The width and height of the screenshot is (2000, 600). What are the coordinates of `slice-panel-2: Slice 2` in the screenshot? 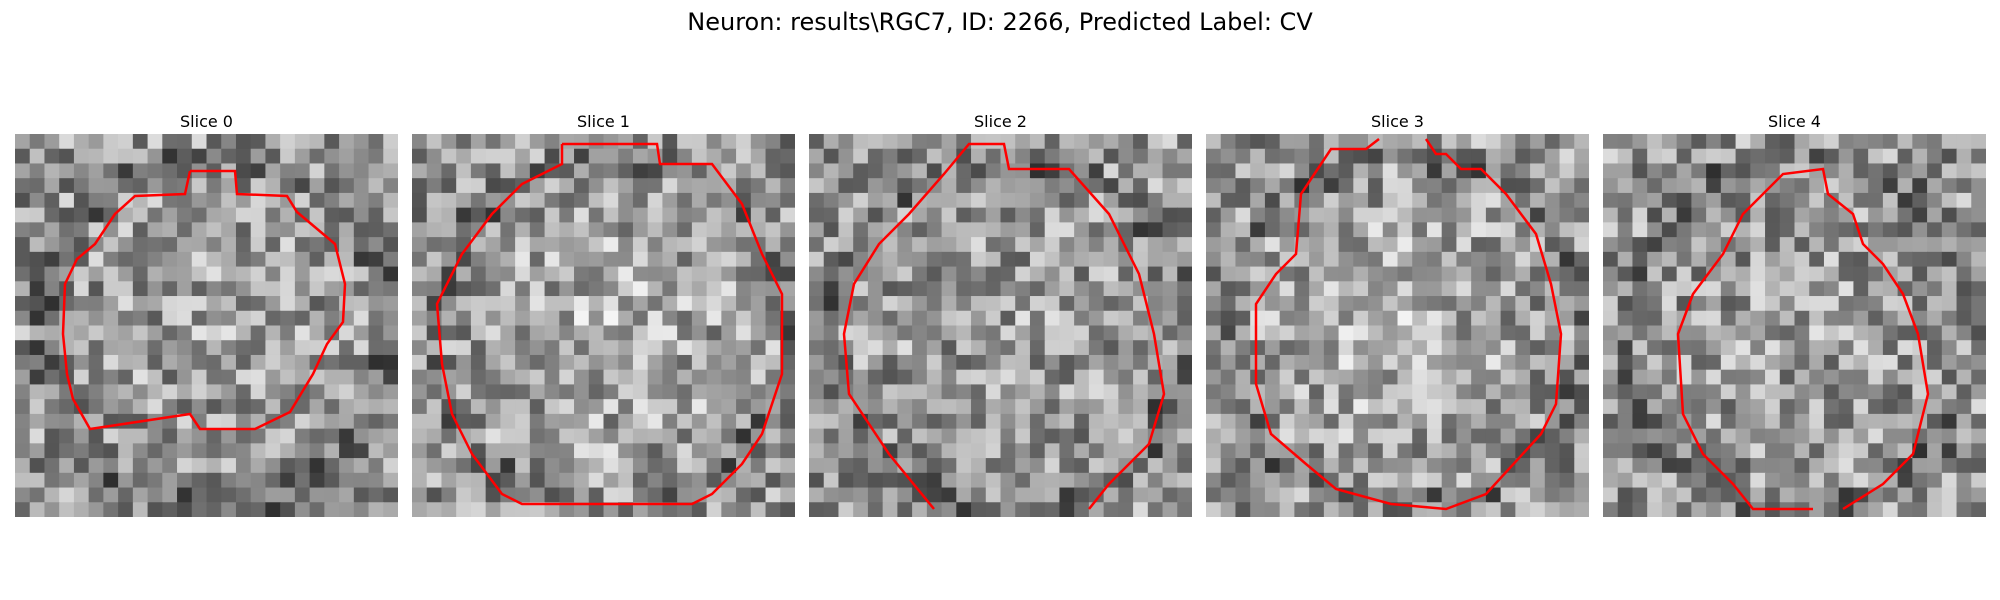 It's located at (1000, 313).